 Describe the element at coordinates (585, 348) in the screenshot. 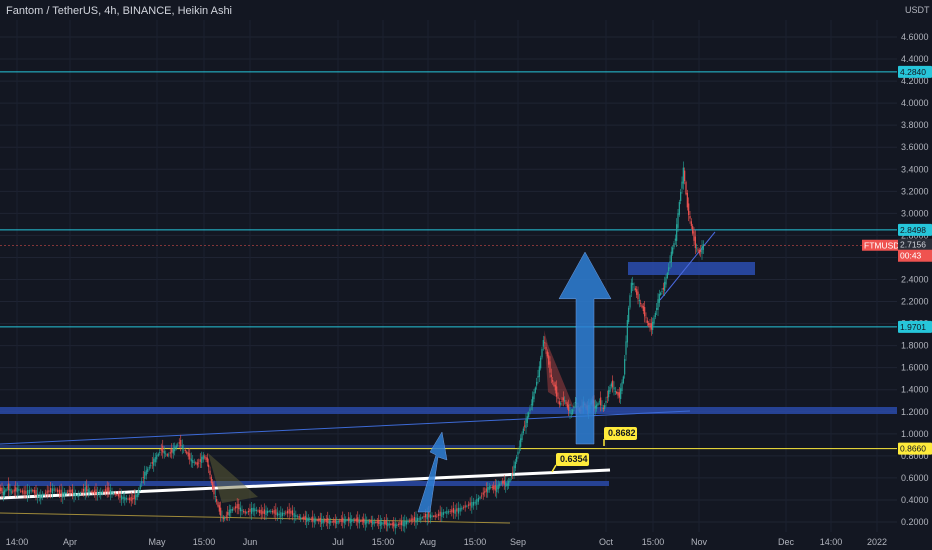

I see `big-arrow` at that location.